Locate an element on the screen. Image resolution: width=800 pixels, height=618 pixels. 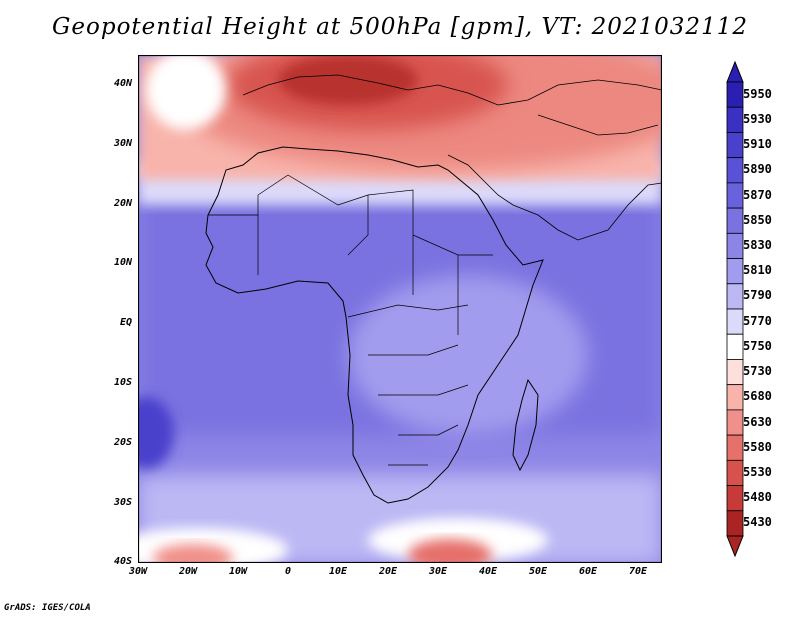
credit-label: GrADS: IGES/COLA is located at coordinates (47, 608).